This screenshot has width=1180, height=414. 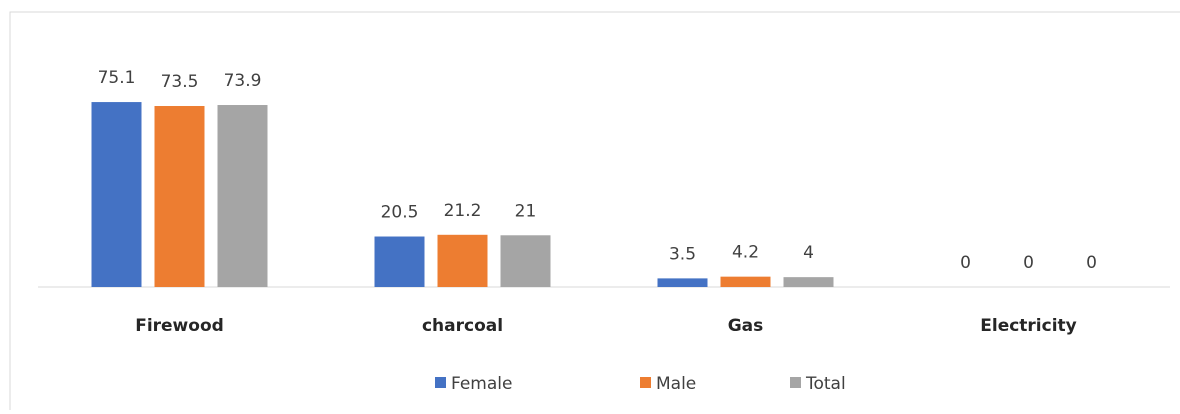 What do you see at coordinates (481, 384) in the screenshot?
I see `legend-label: Female` at bounding box center [481, 384].